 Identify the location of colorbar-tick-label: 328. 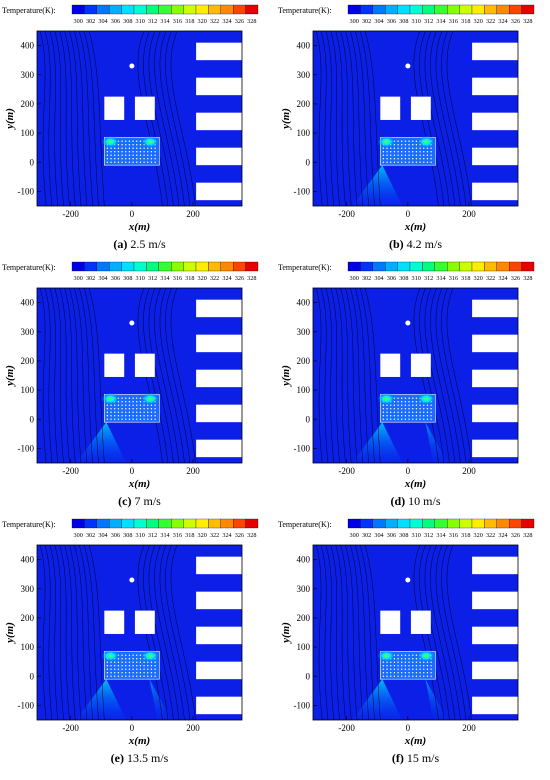
(251, 535).